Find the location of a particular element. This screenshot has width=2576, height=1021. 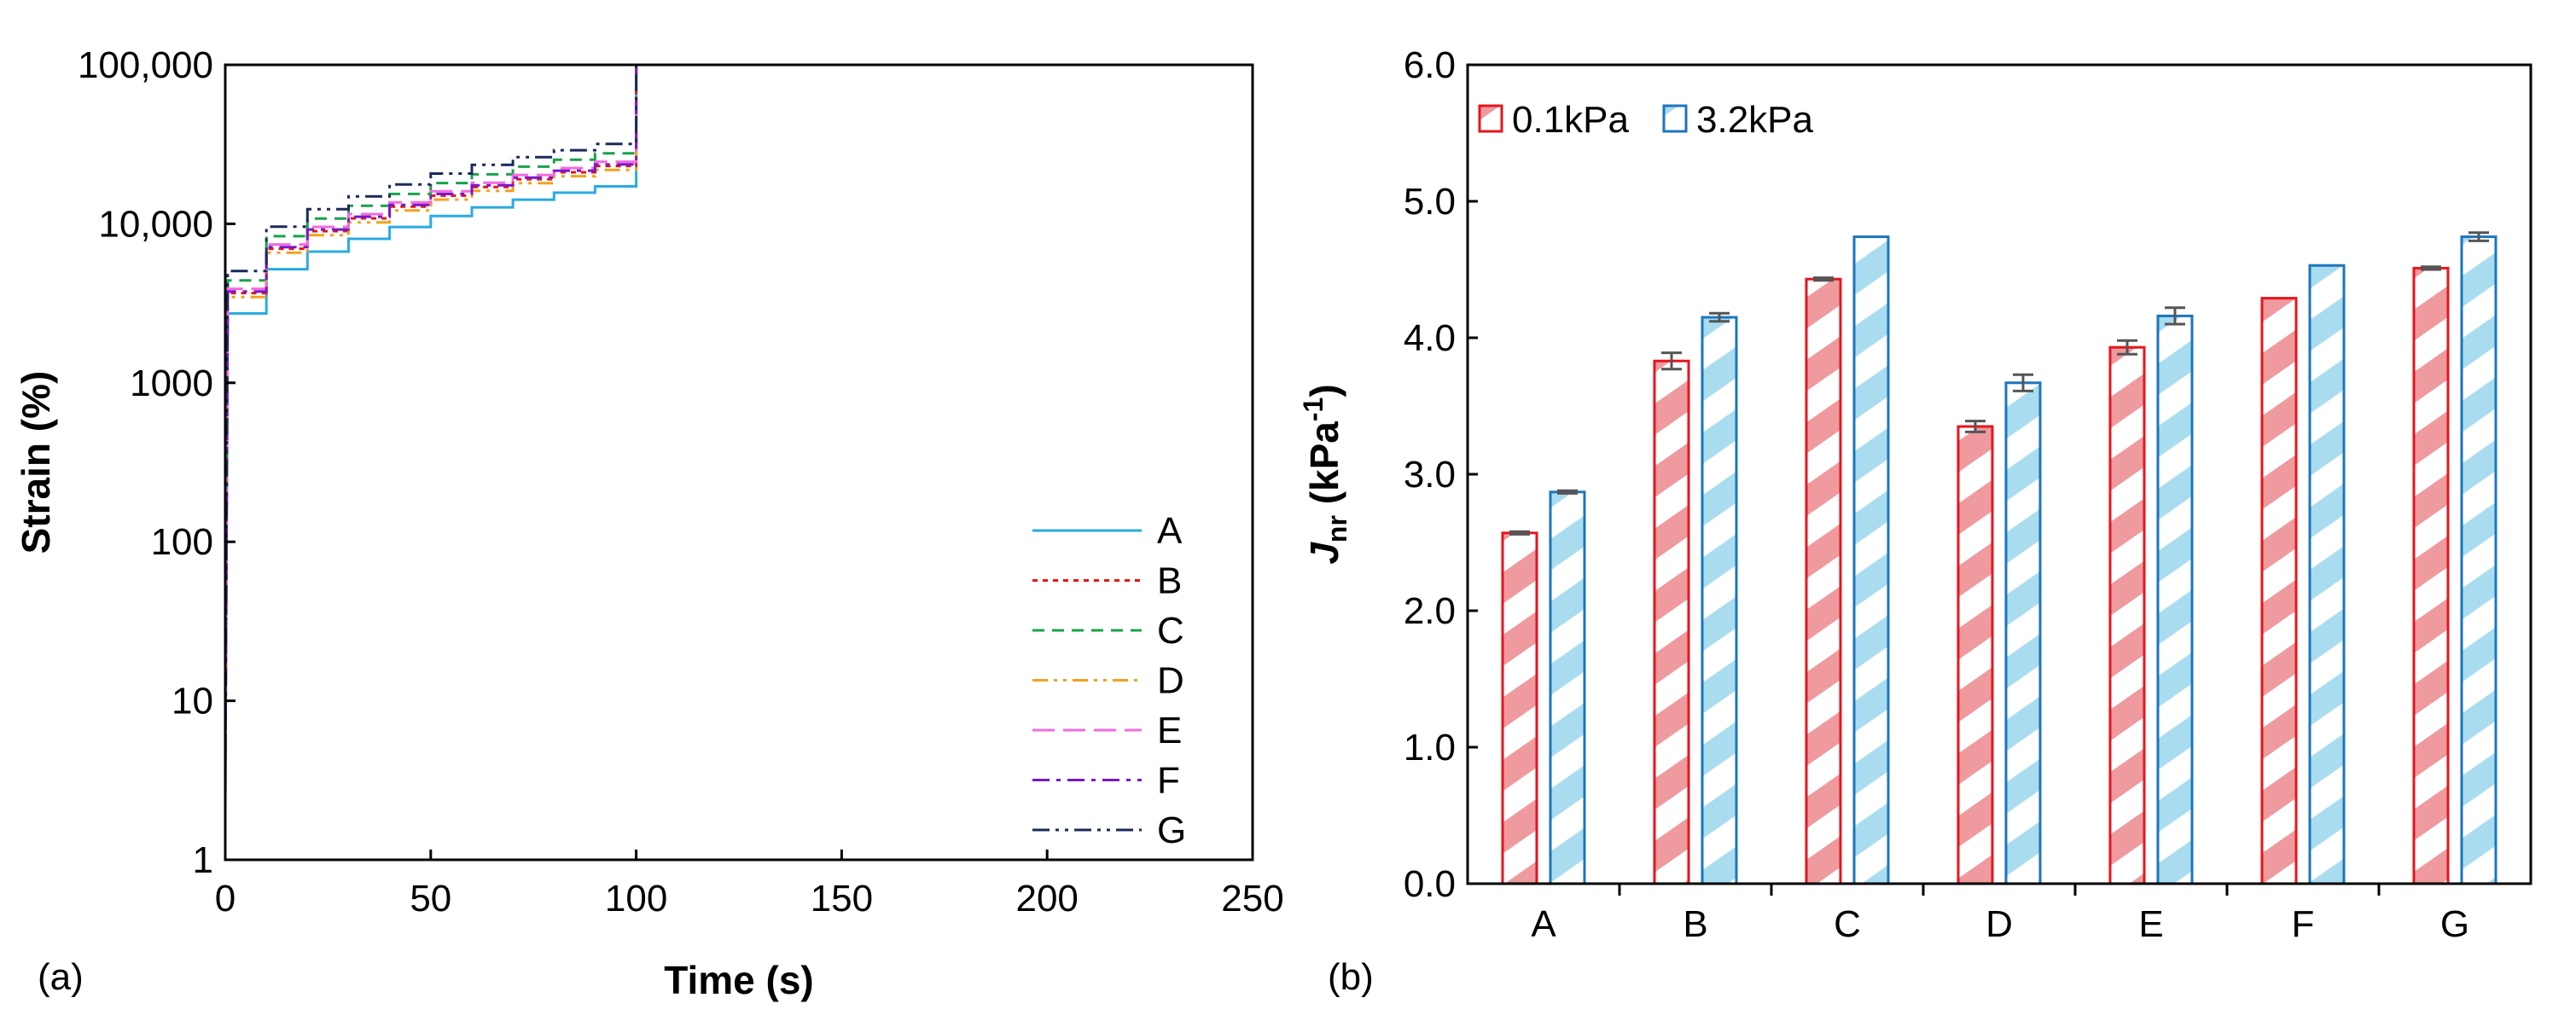

jnr-y-tick-label: 1.0 is located at coordinates (1430, 748).